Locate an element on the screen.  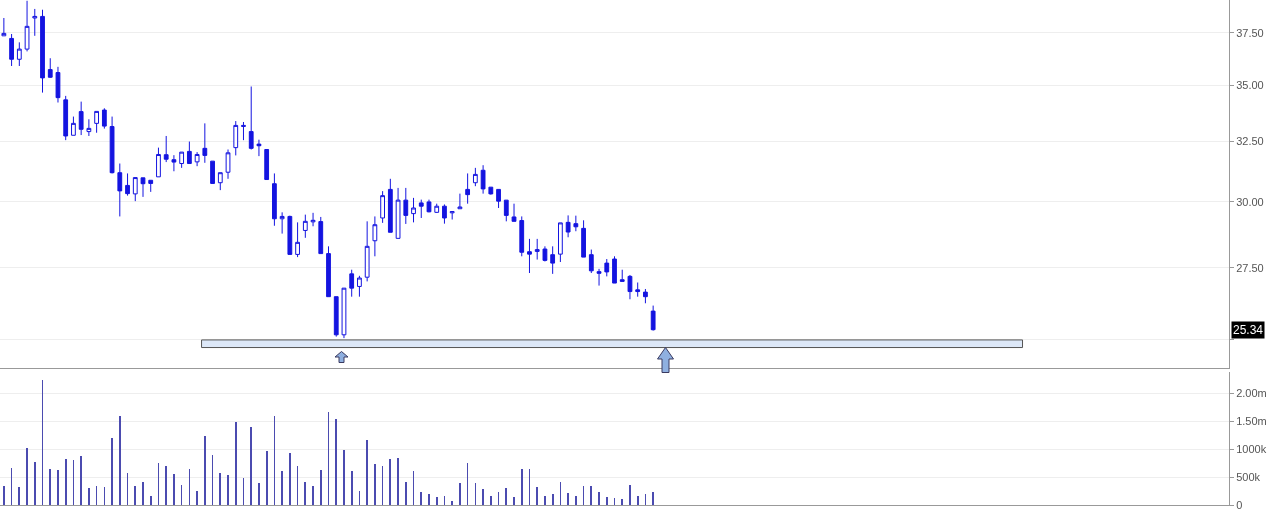
y-tick-label: 2.00m is located at coordinates (1251, 393).